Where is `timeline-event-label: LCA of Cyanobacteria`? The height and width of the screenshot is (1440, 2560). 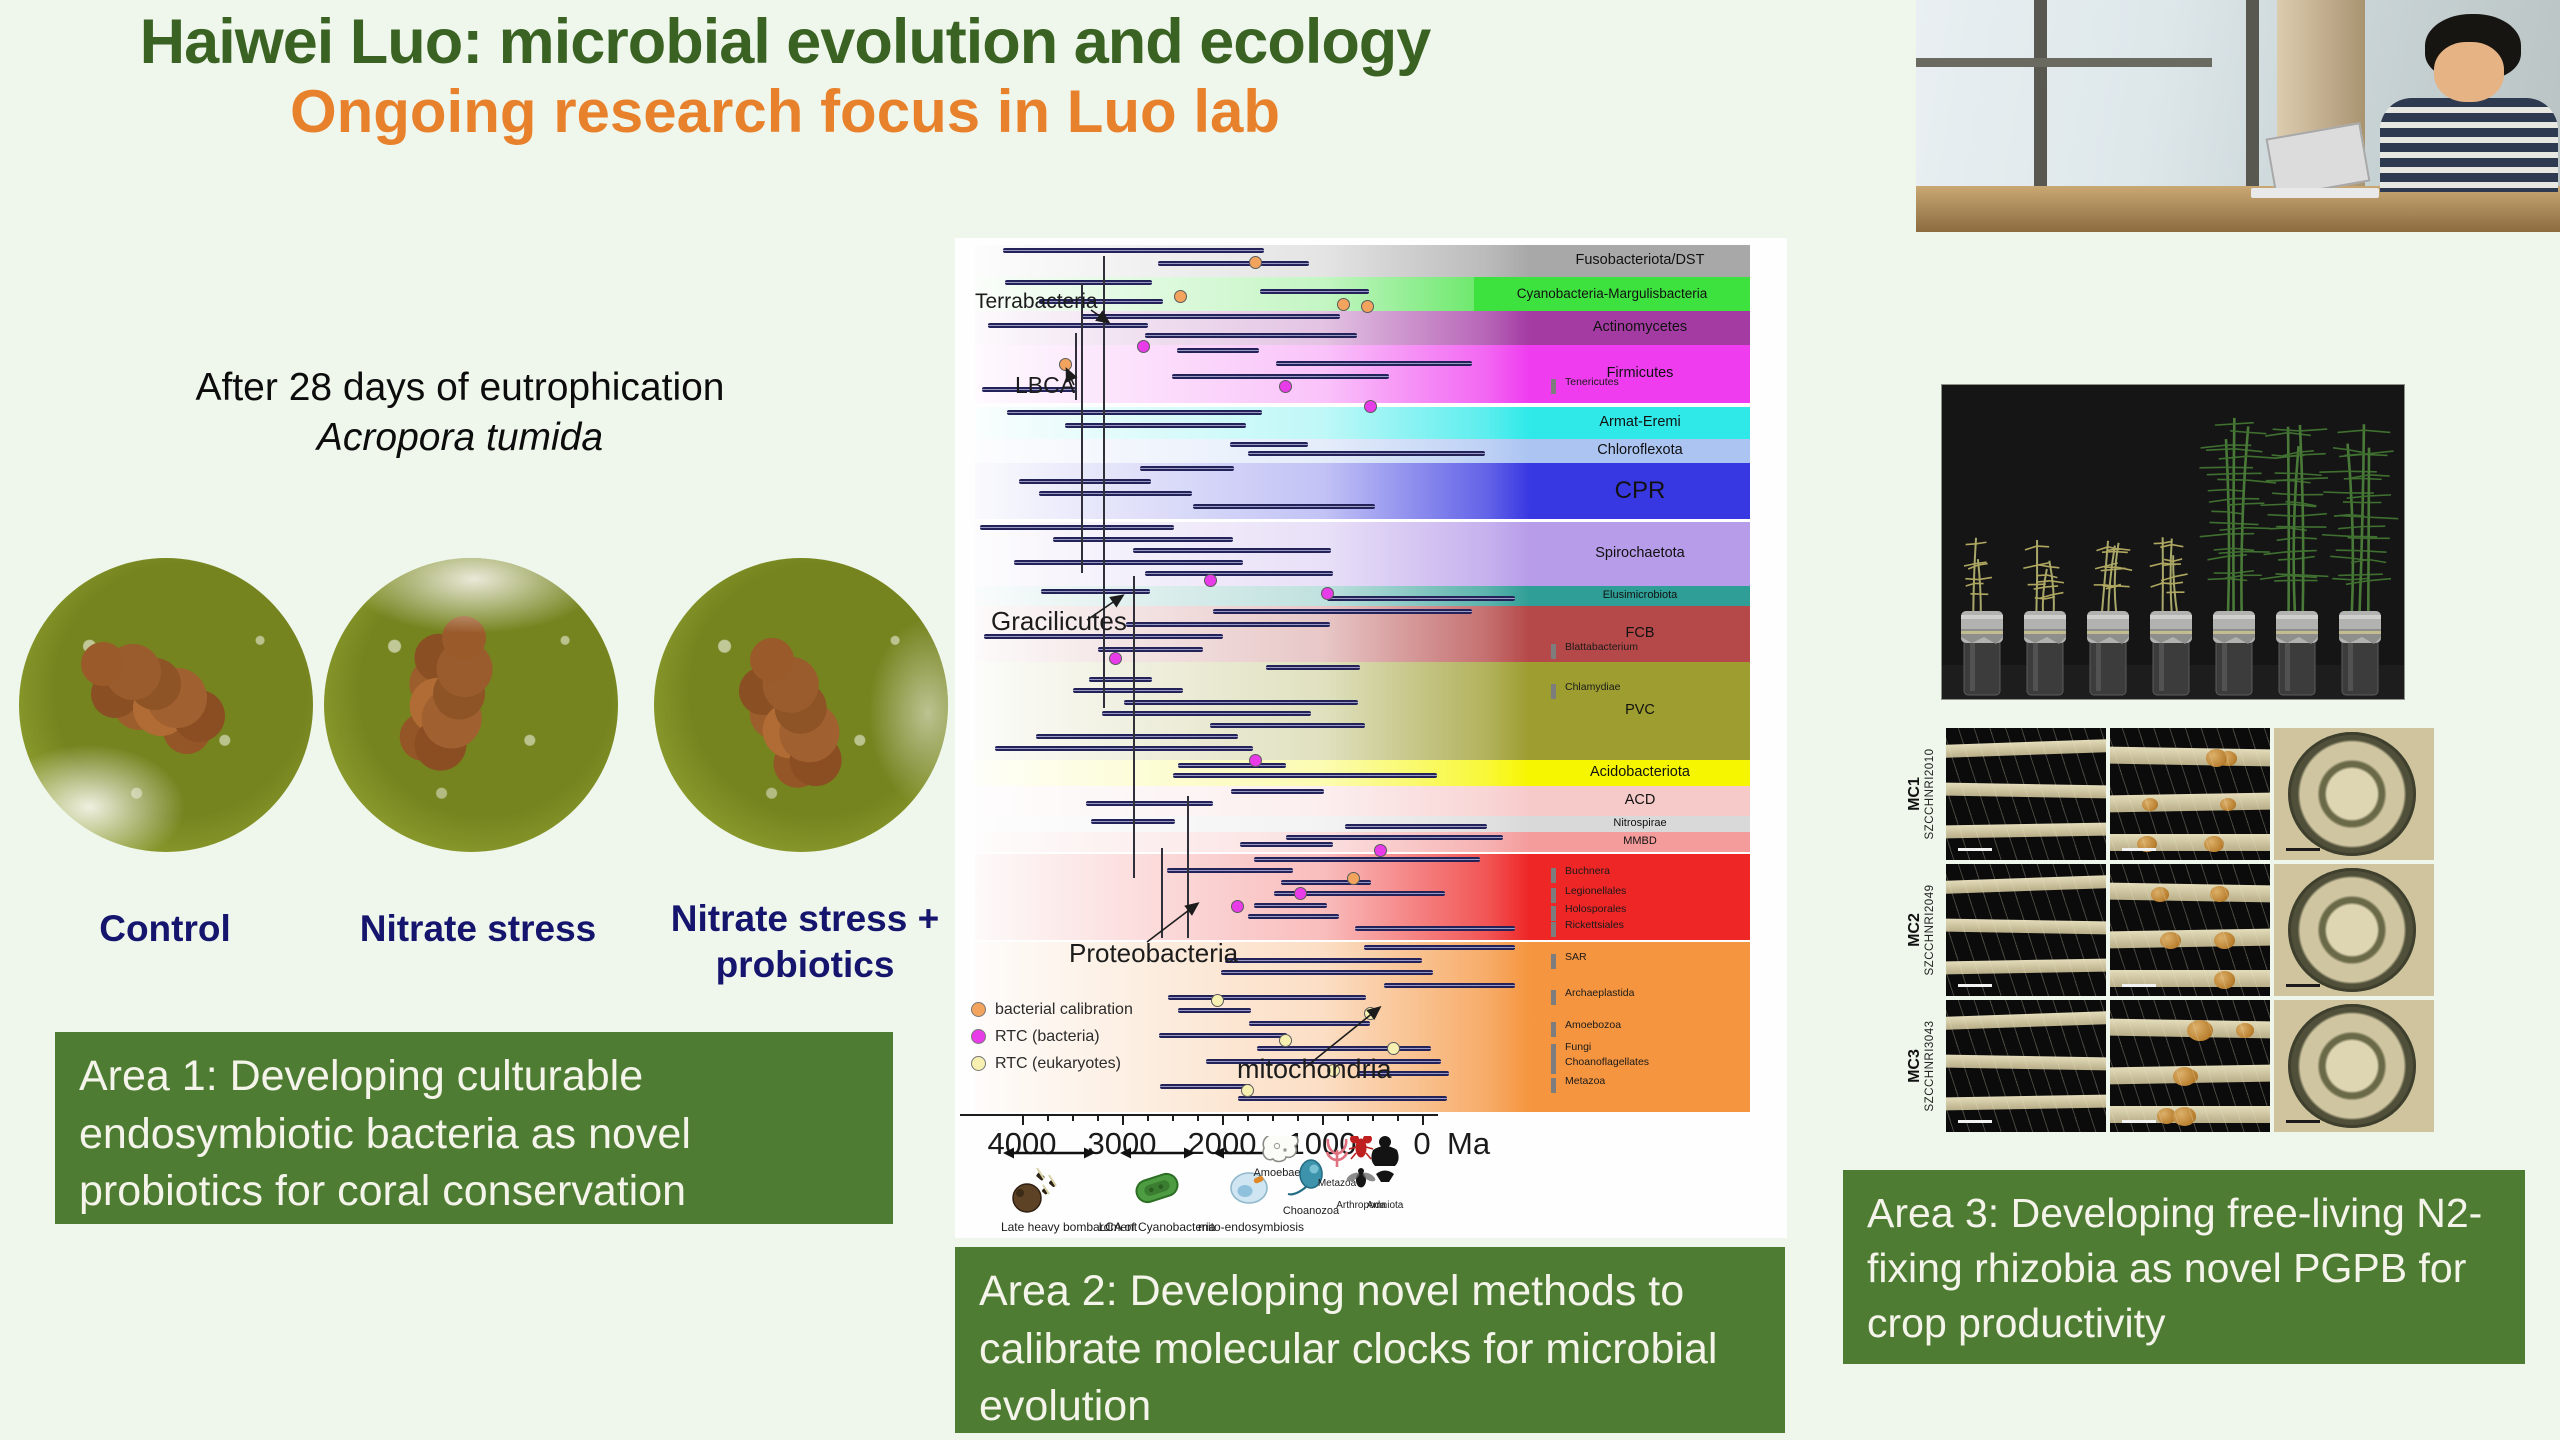
timeline-event-label: LCA of Cyanobacteria is located at coordinates (1157, 1227).